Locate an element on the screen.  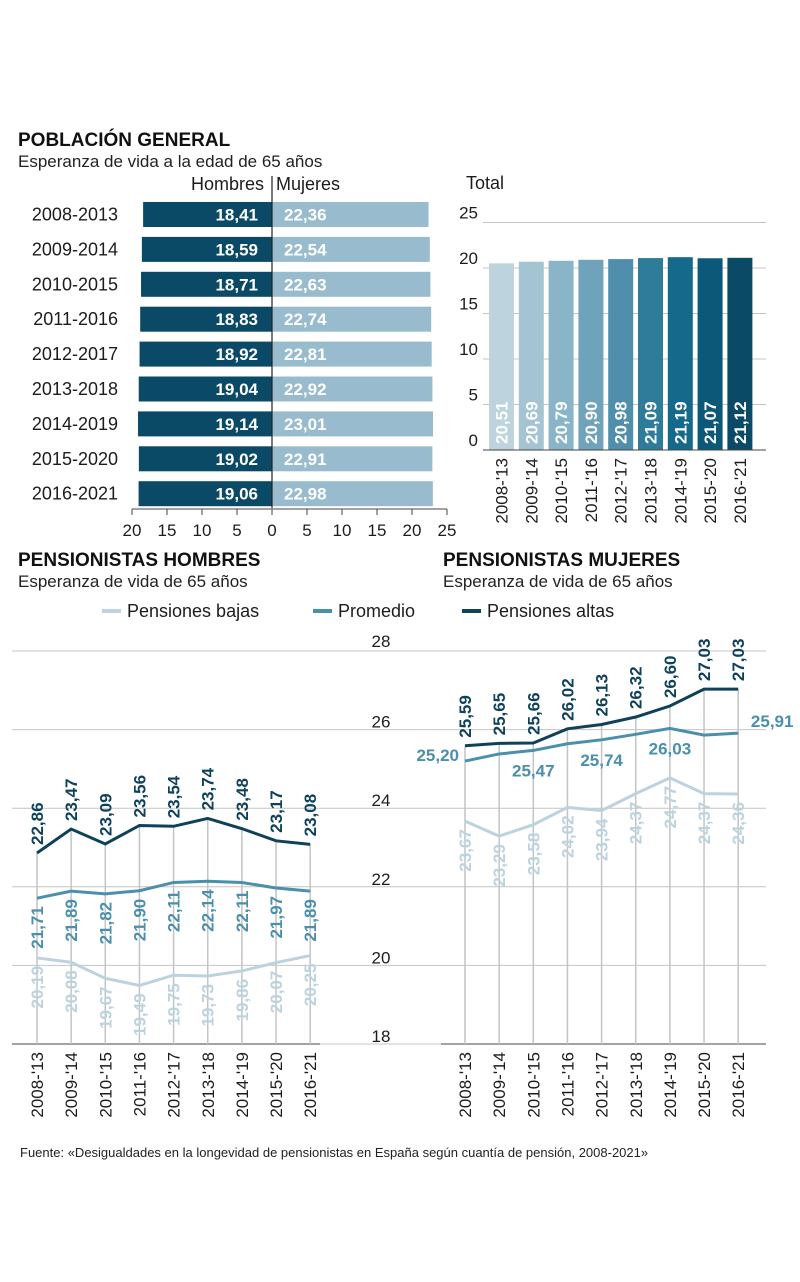
data-label: 22,11 is located at coordinates (174, 911).